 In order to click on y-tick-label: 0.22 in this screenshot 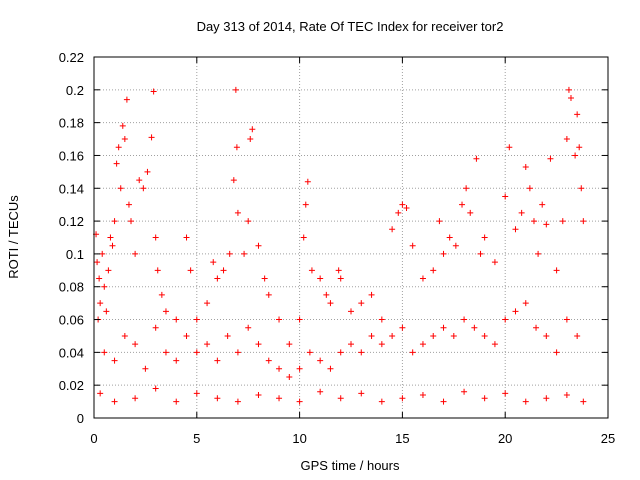, I will do `click(71, 57)`.